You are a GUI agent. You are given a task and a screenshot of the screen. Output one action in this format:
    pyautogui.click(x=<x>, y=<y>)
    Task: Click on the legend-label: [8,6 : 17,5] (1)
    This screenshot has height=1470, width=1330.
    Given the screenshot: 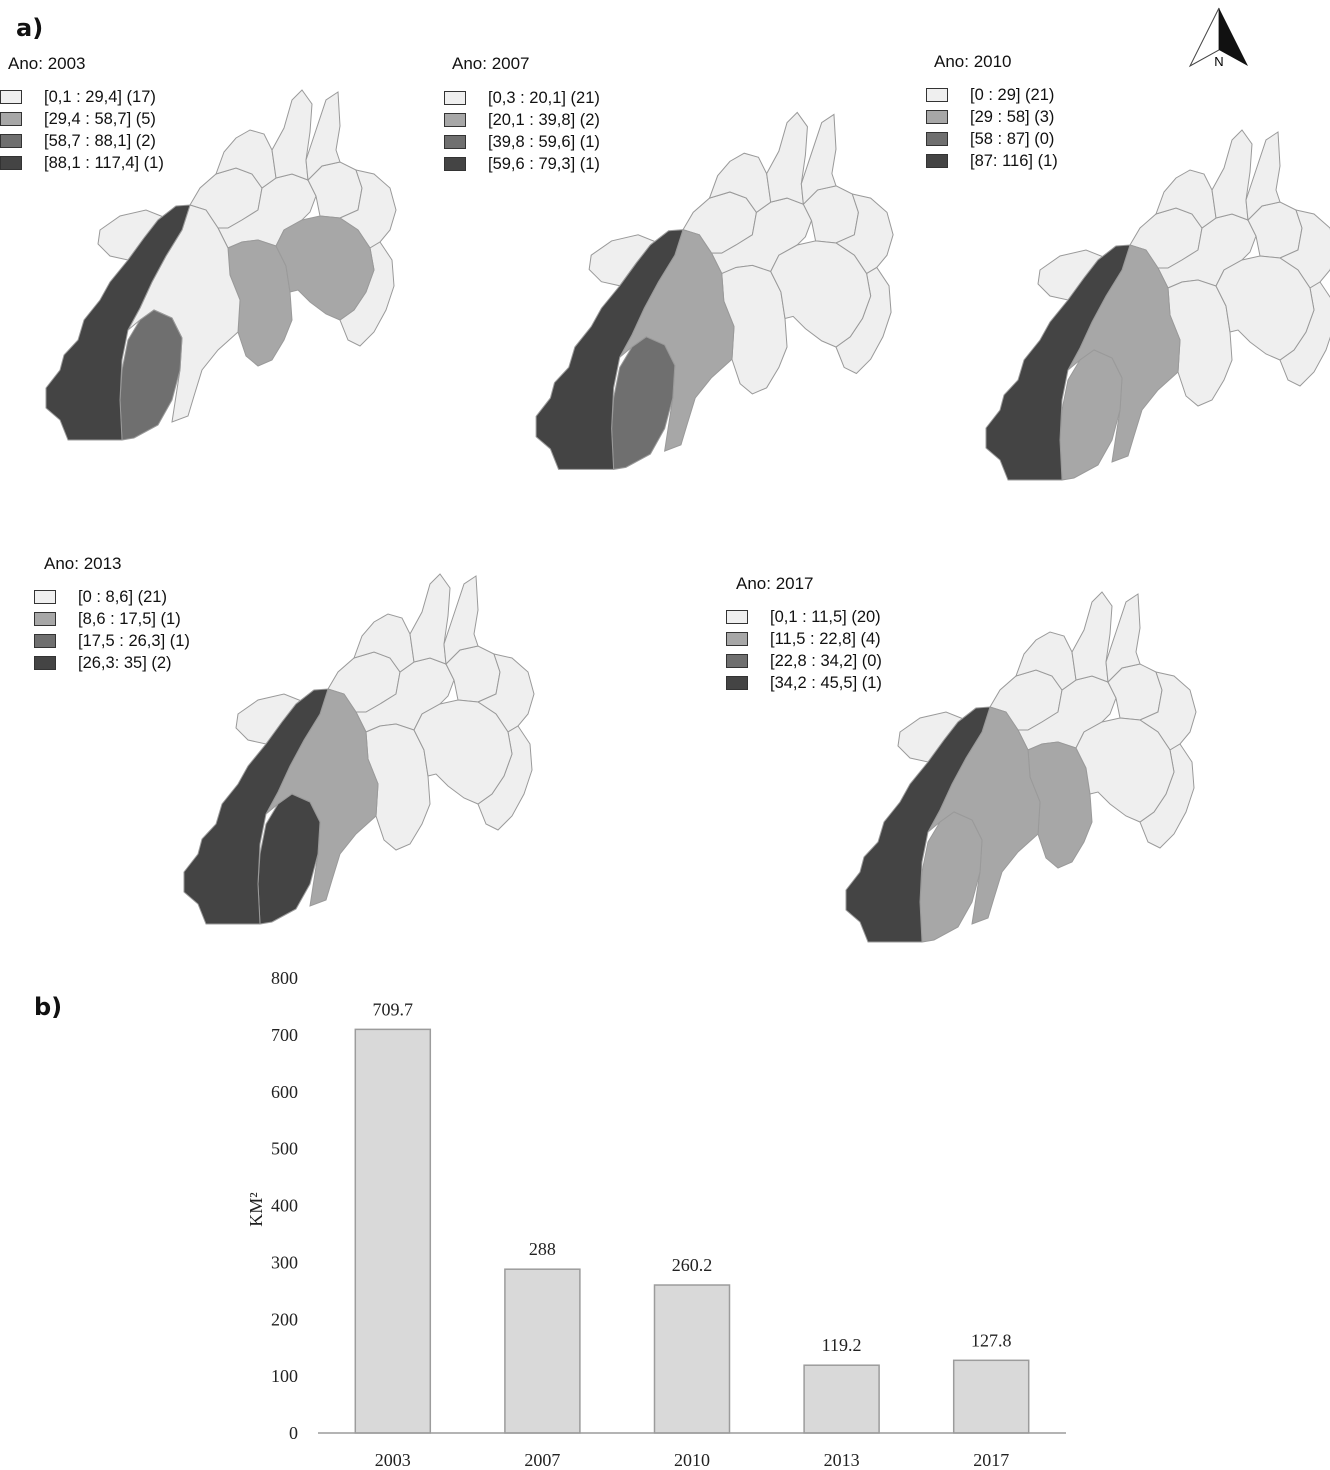 What is the action you would take?
    pyautogui.click(x=129, y=618)
    